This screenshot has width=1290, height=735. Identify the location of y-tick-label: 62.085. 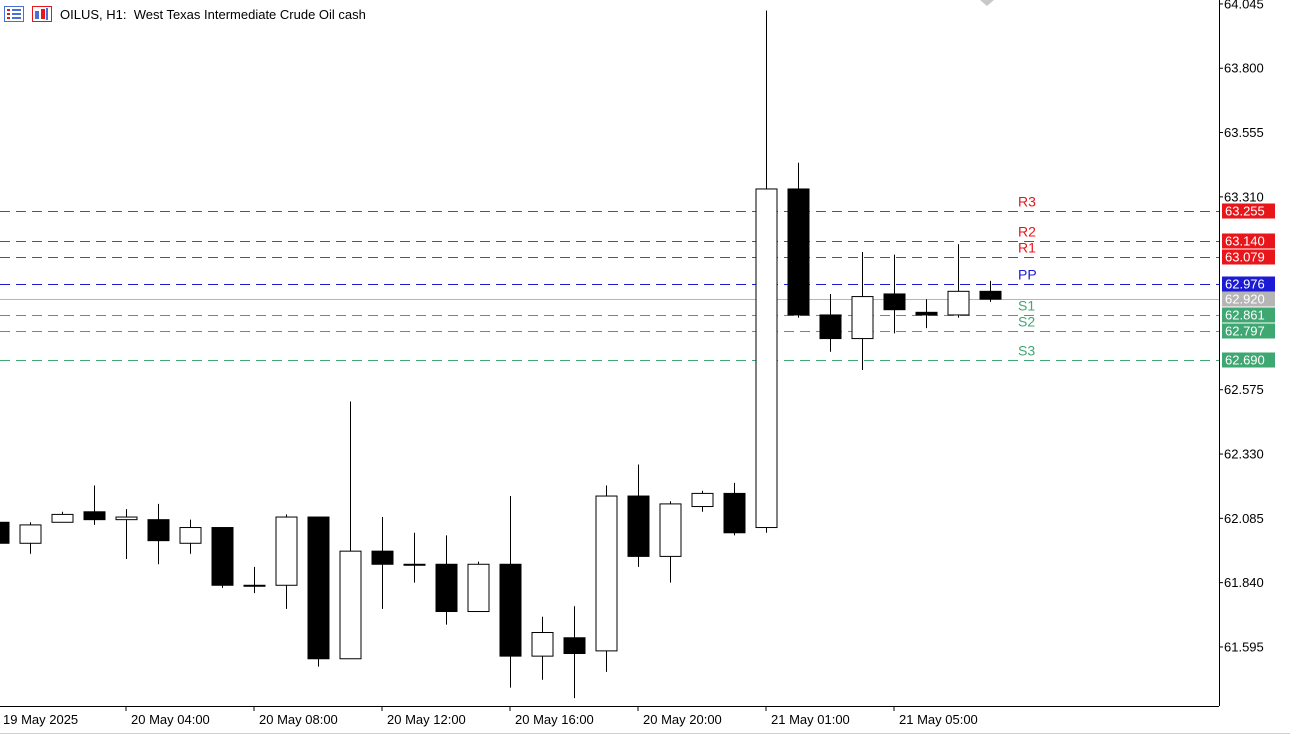
(1244, 518).